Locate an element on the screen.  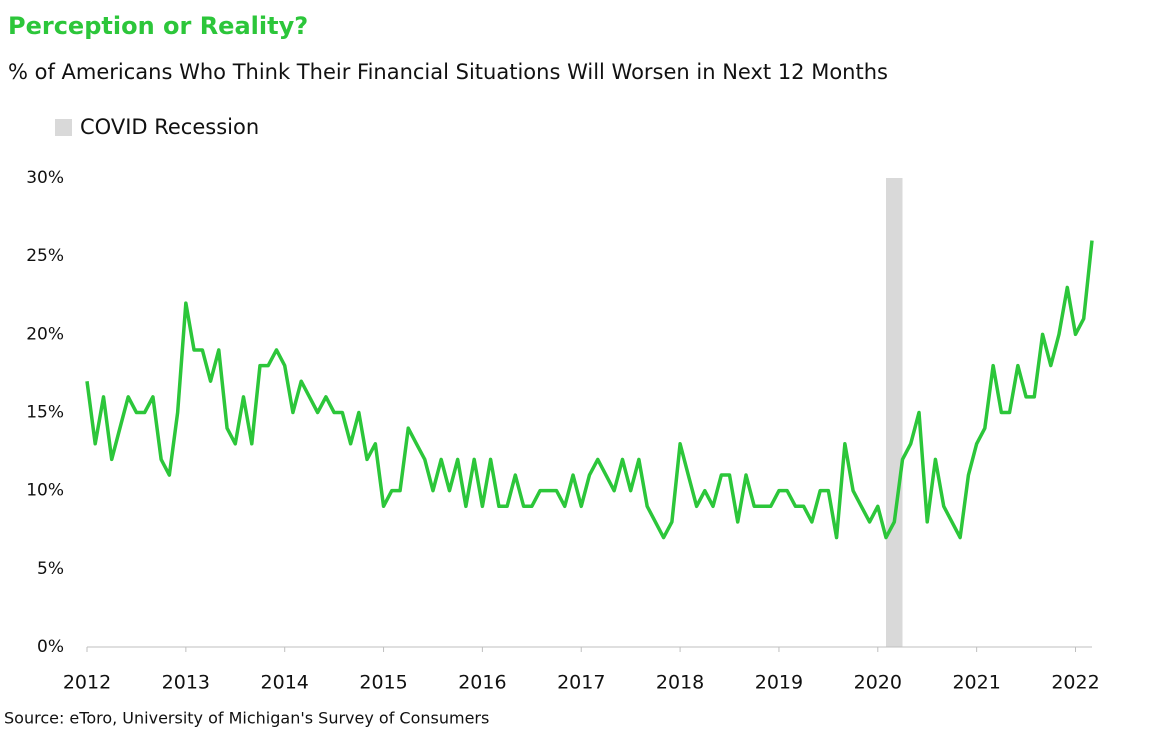
x-tick-label: 2018 is located at coordinates (680, 683).